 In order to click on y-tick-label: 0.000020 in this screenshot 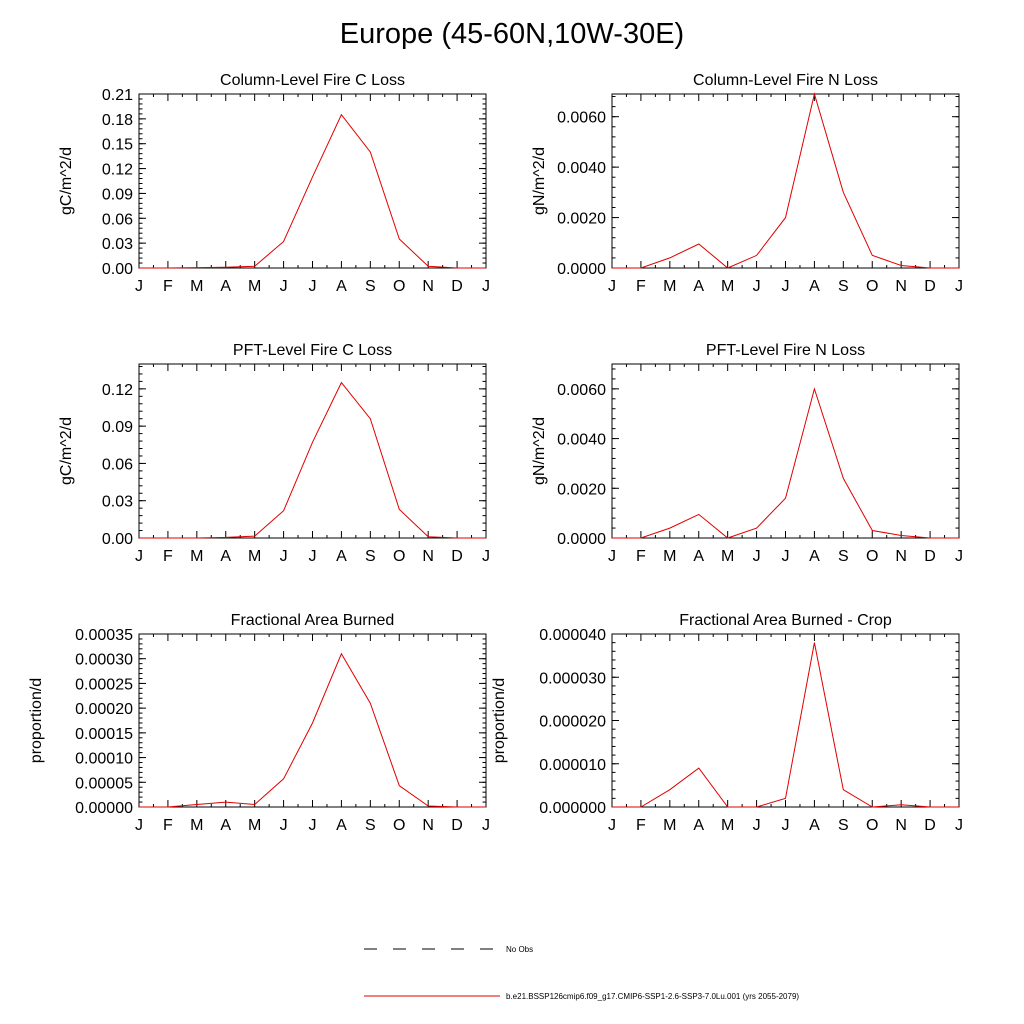, I will do `click(572, 722)`.